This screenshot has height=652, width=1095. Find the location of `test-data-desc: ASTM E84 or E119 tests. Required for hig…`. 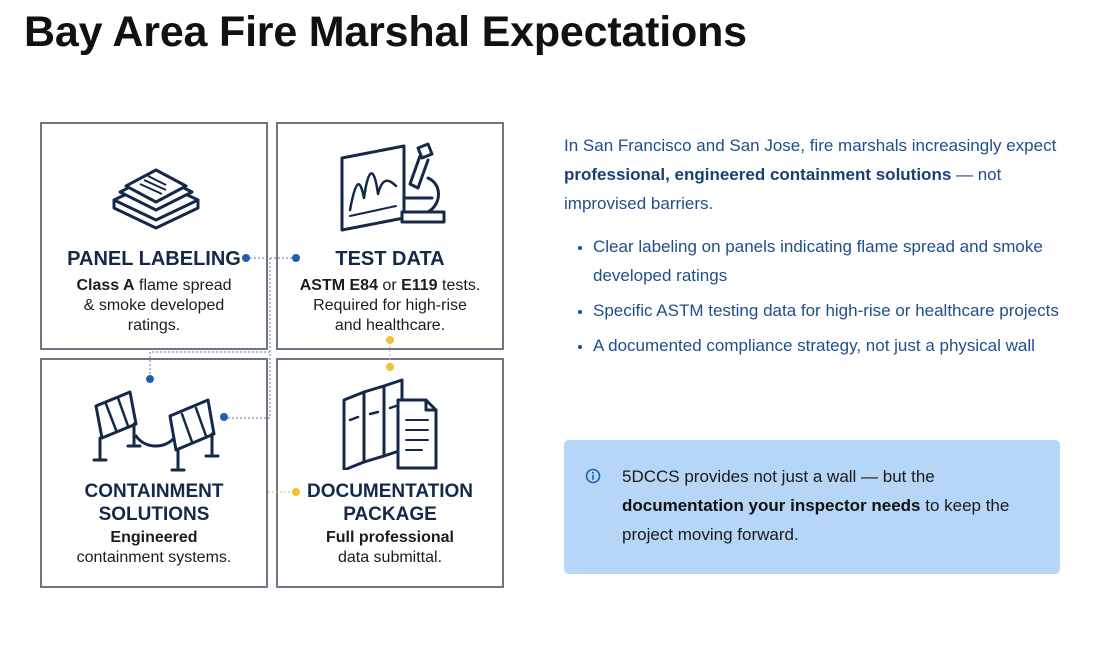

test-data-desc: ASTM E84 or E119 tests. Required for hig… is located at coordinates (390, 306).